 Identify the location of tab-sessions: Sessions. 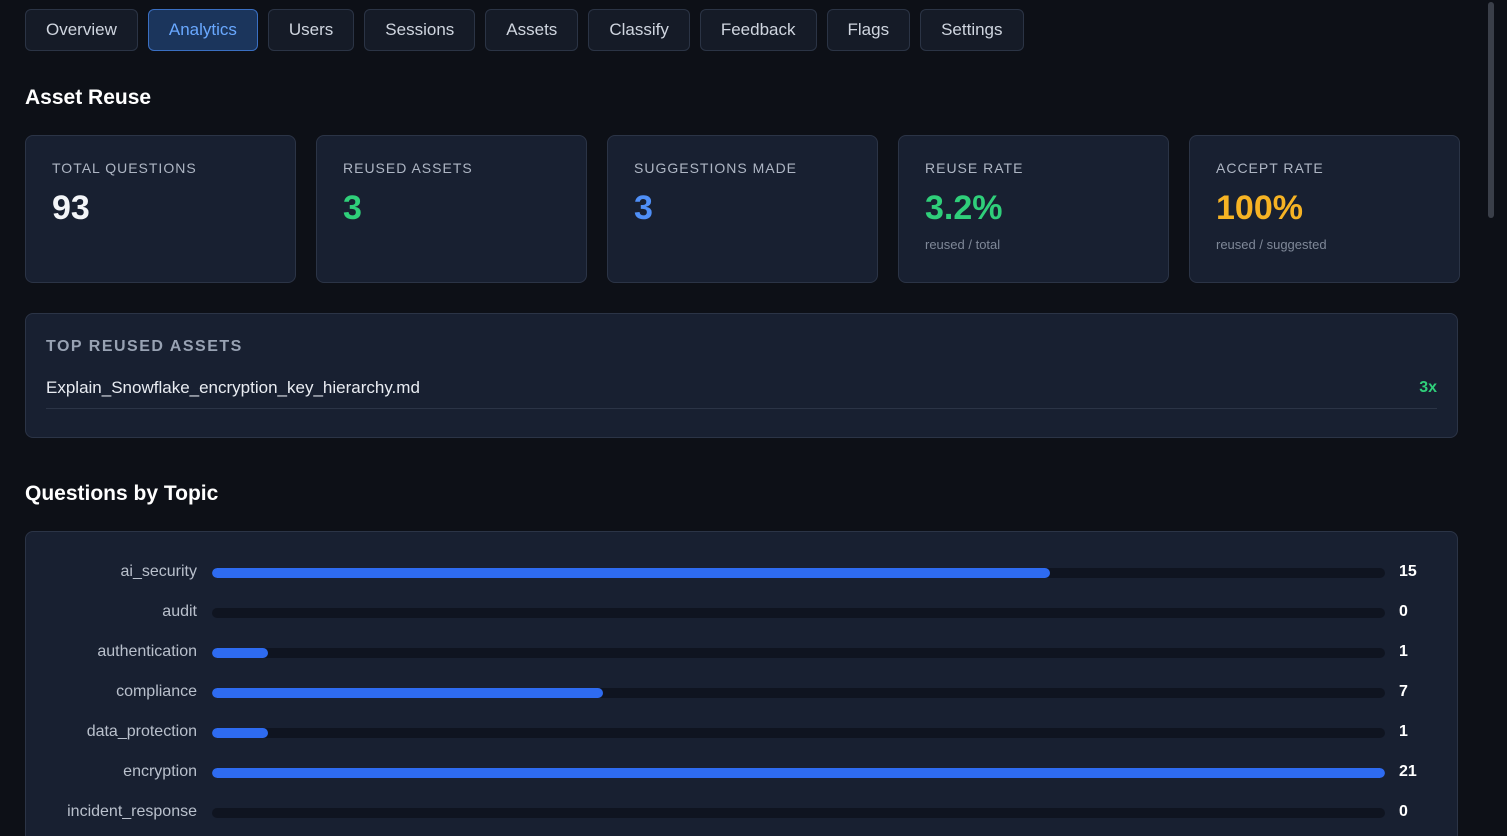
(420, 30).